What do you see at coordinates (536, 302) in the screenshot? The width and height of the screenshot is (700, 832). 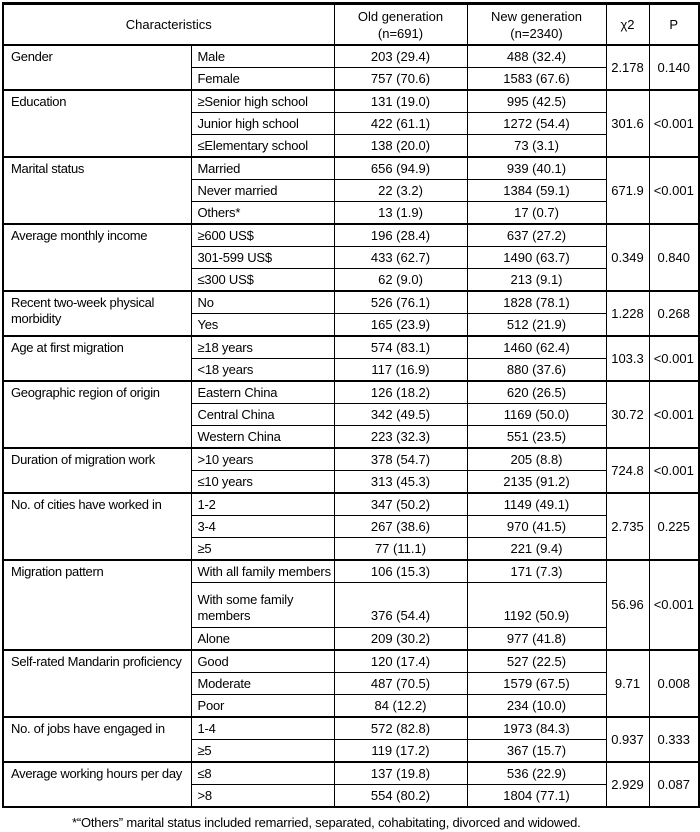 I see `new-generation-cell: 1828 (78.1)` at bounding box center [536, 302].